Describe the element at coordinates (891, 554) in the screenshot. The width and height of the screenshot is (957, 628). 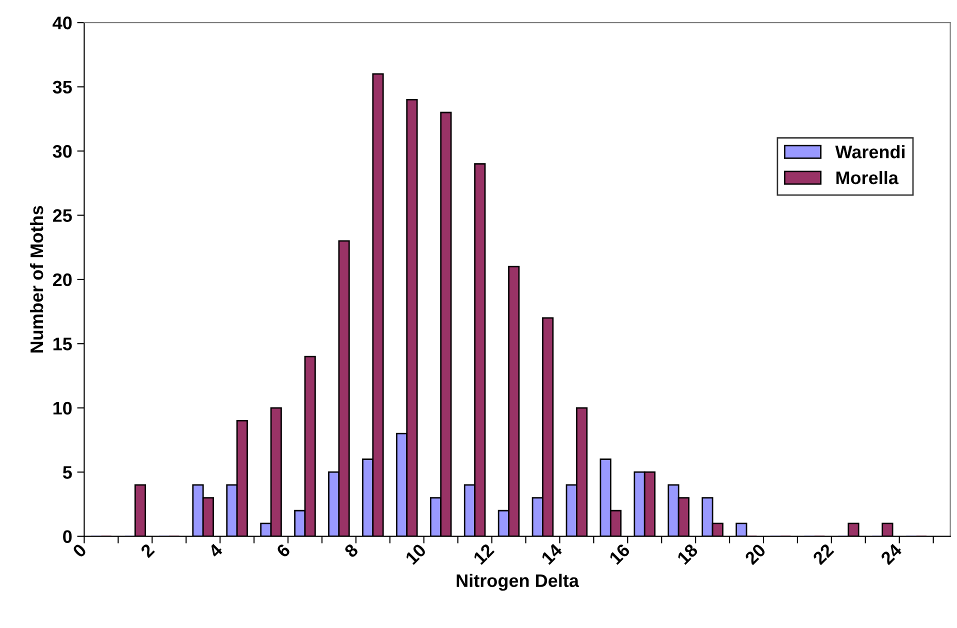
I see `x-tick-label: 24` at that location.